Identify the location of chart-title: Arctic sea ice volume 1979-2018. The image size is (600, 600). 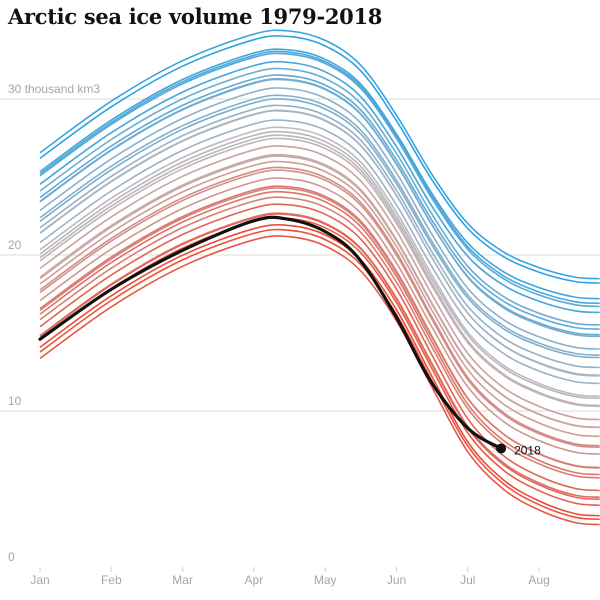
(195, 16).